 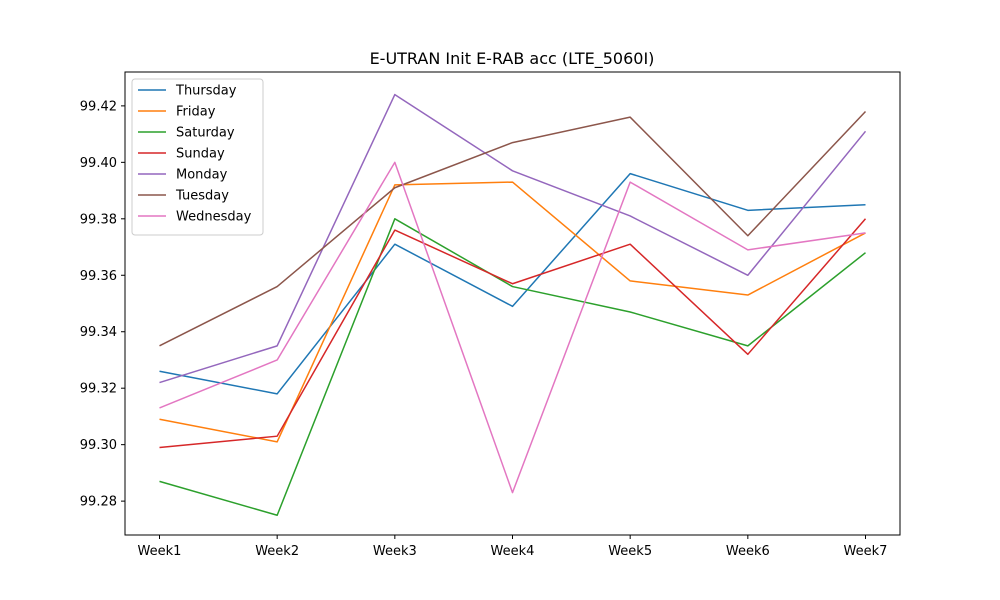 What do you see at coordinates (196, 112) in the screenshot?
I see `legend-label-friday: Friday` at bounding box center [196, 112].